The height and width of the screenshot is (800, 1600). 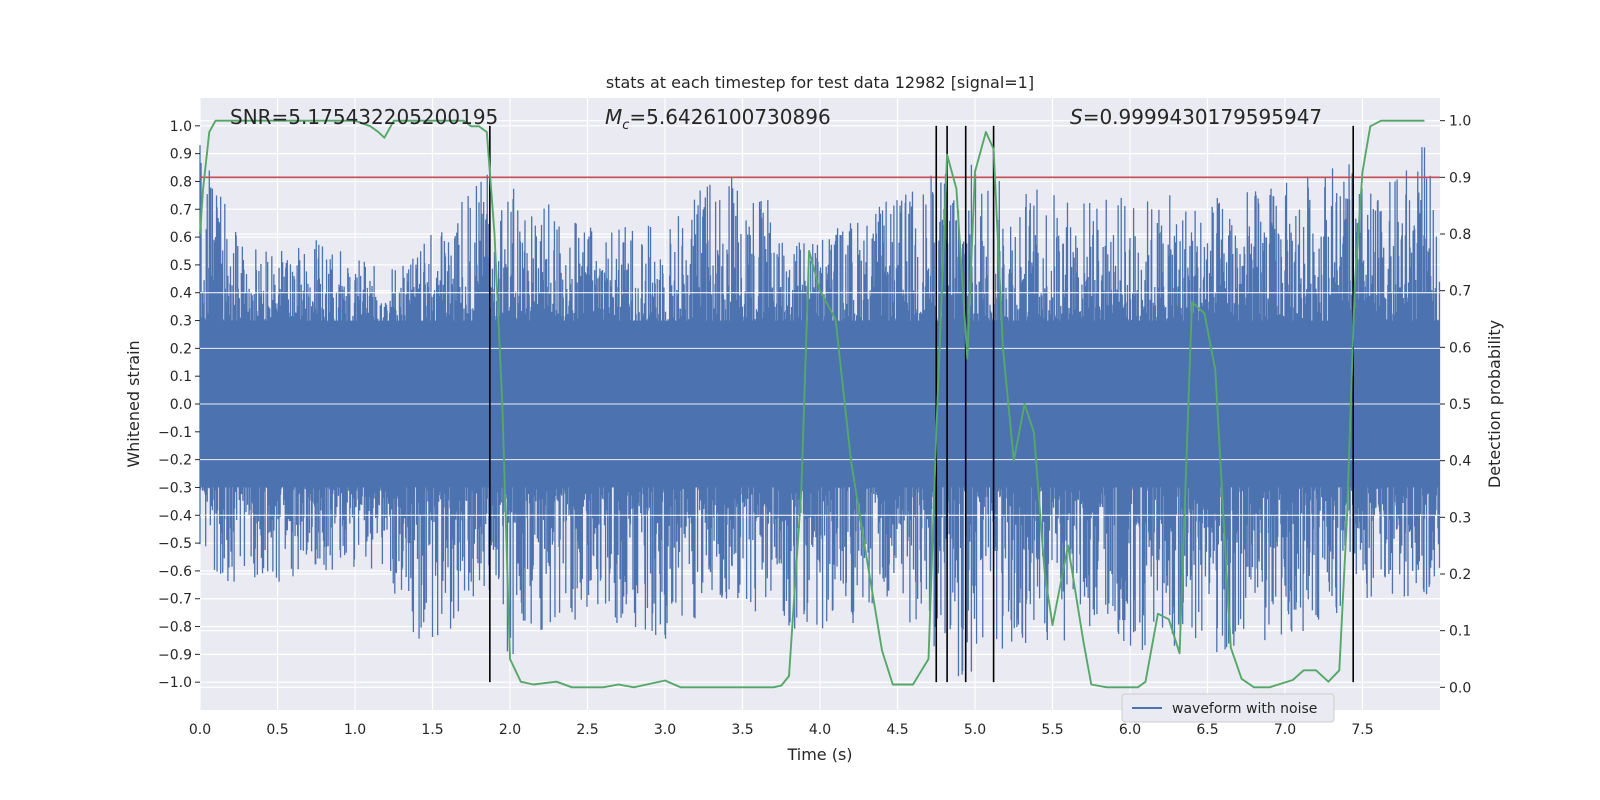 I want to click on legend-box, so click(x=1228, y=708).